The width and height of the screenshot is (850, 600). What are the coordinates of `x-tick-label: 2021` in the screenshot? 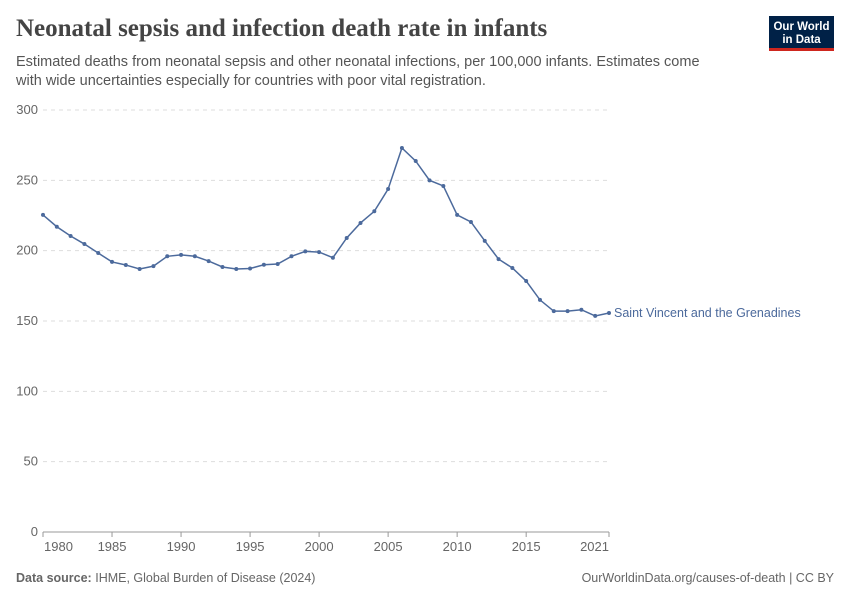 It's located at (594, 546).